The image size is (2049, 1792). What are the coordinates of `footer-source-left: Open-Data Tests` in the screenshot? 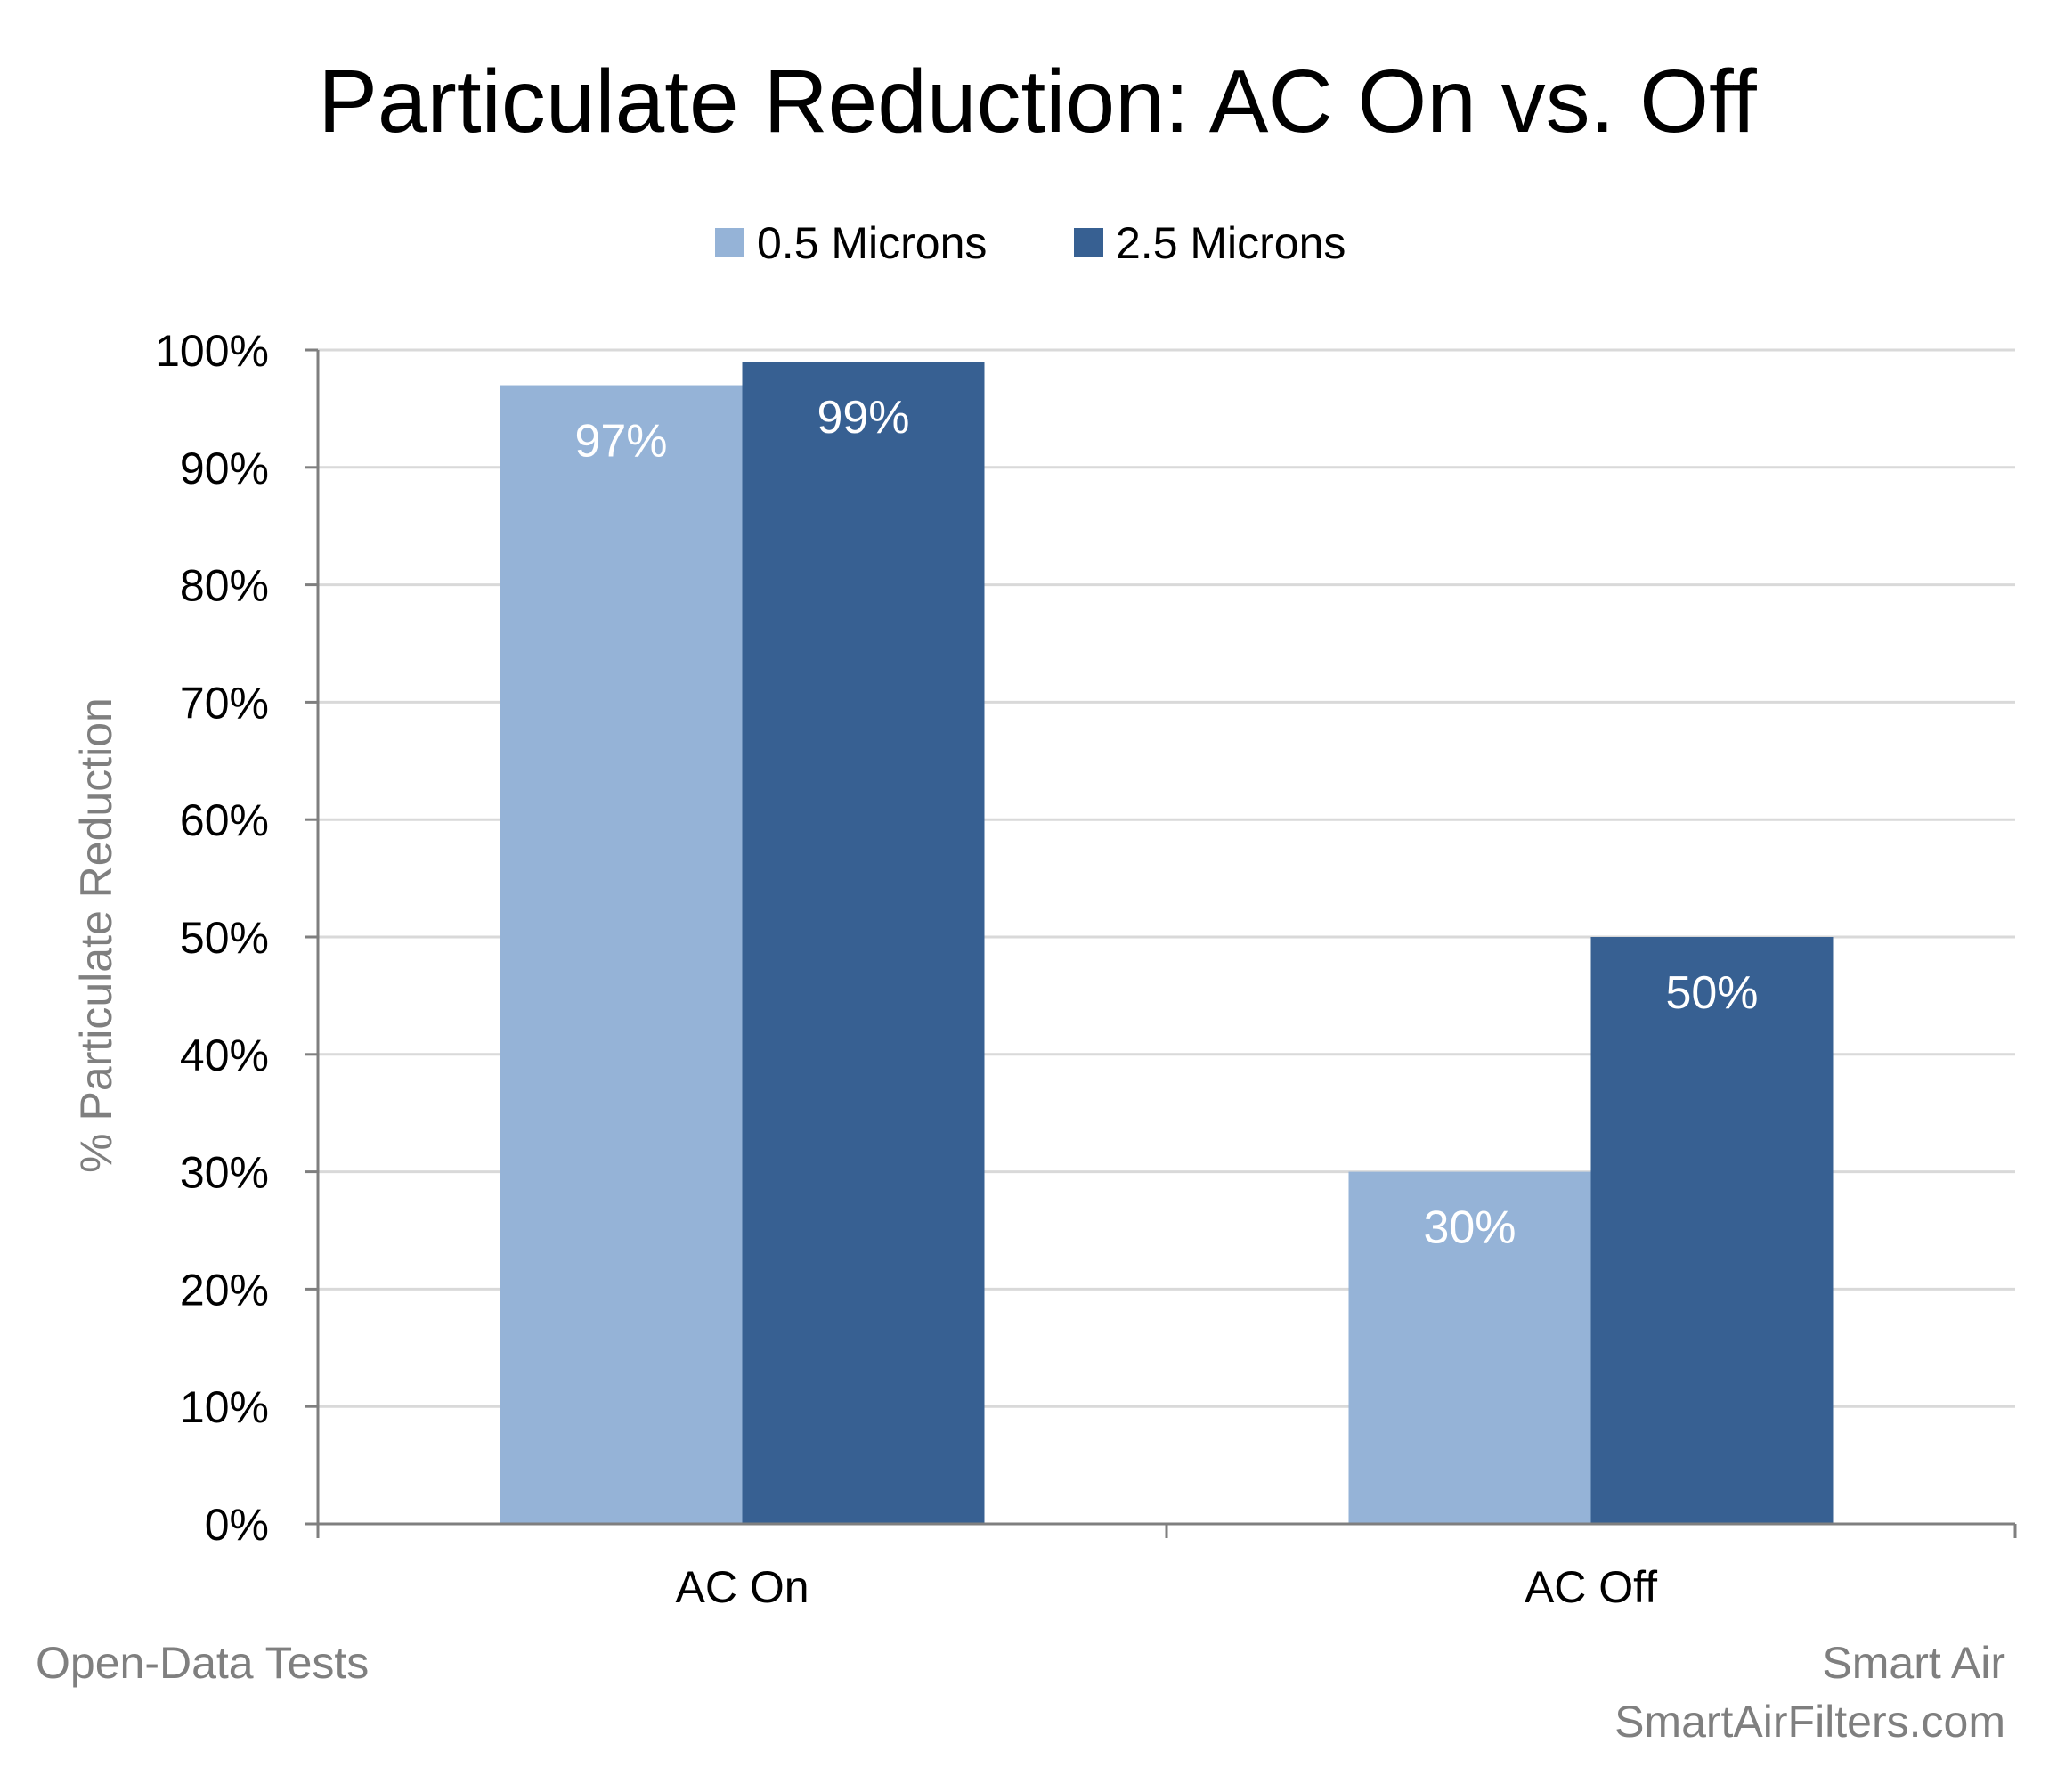 It's located at (202, 1663).